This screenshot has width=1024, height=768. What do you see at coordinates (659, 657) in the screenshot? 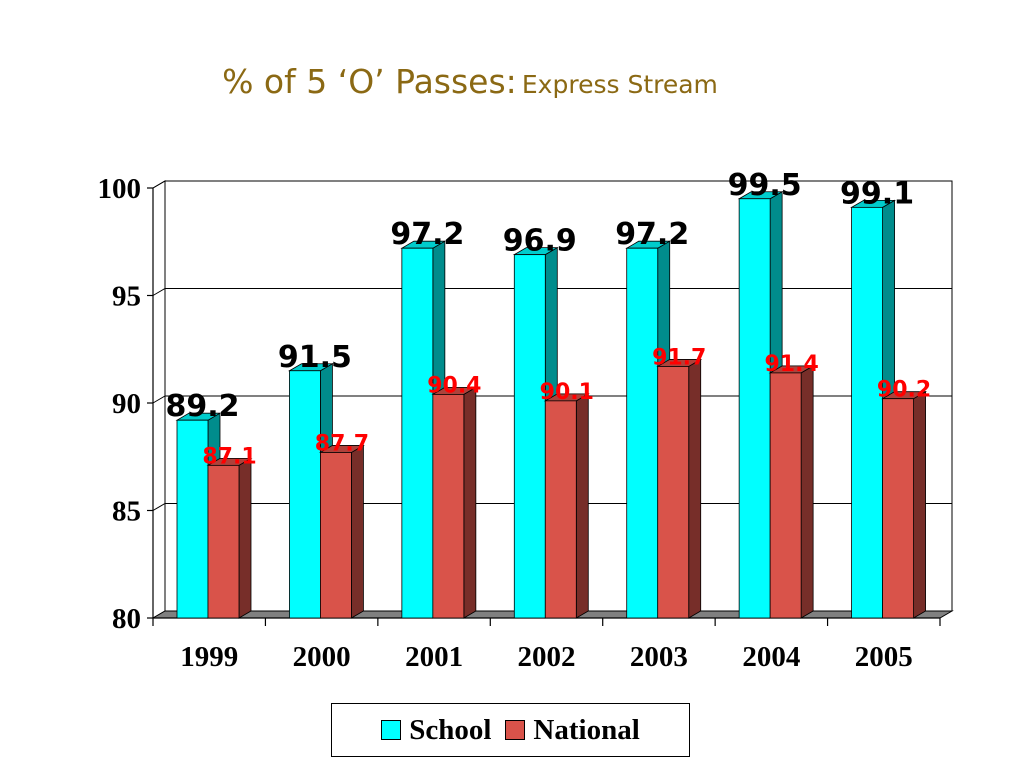
I see `x-tick-label: 2003` at bounding box center [659, 657].